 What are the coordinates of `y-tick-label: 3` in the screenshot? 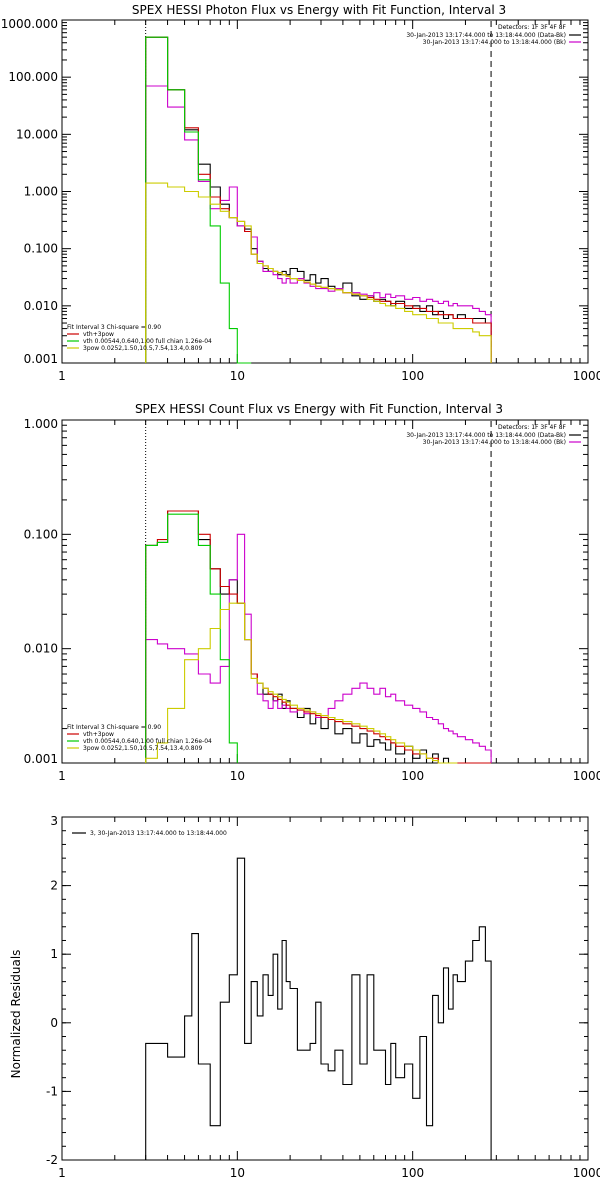 It's located at (54, 821).